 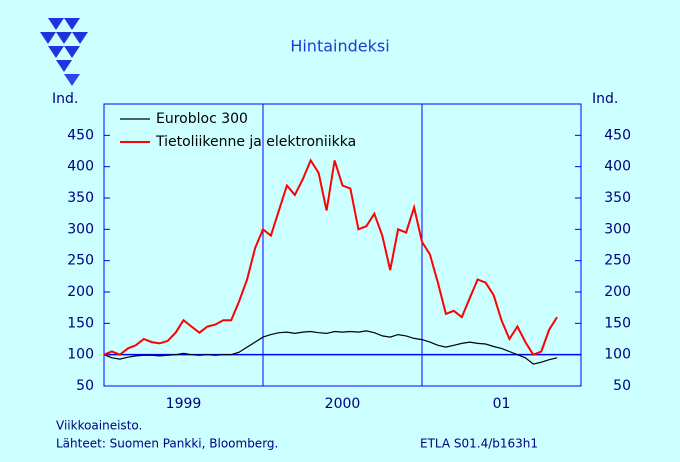 I want to click on x-tick-label: 01, so click(x=502, y=404).